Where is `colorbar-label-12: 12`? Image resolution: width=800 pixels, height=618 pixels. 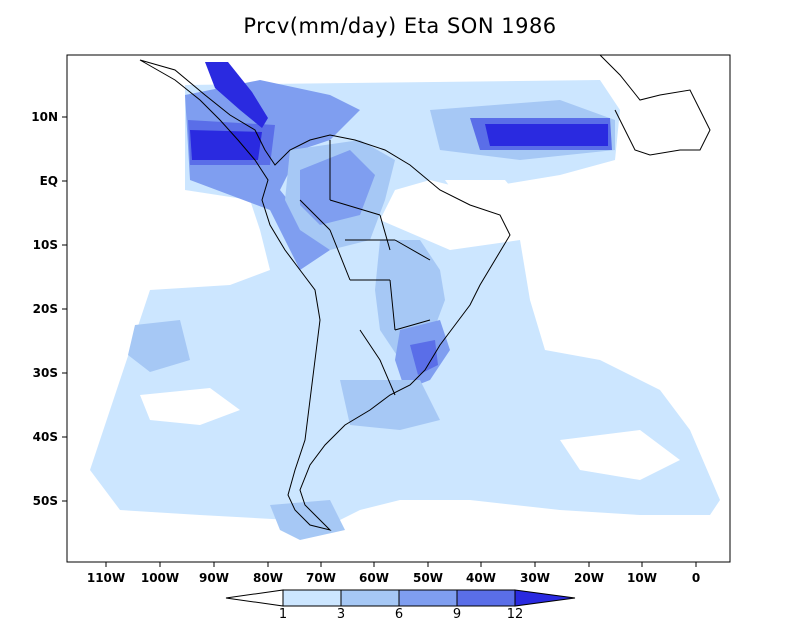
colorbar-label-12: 12 is located at coordinates (515, 612).